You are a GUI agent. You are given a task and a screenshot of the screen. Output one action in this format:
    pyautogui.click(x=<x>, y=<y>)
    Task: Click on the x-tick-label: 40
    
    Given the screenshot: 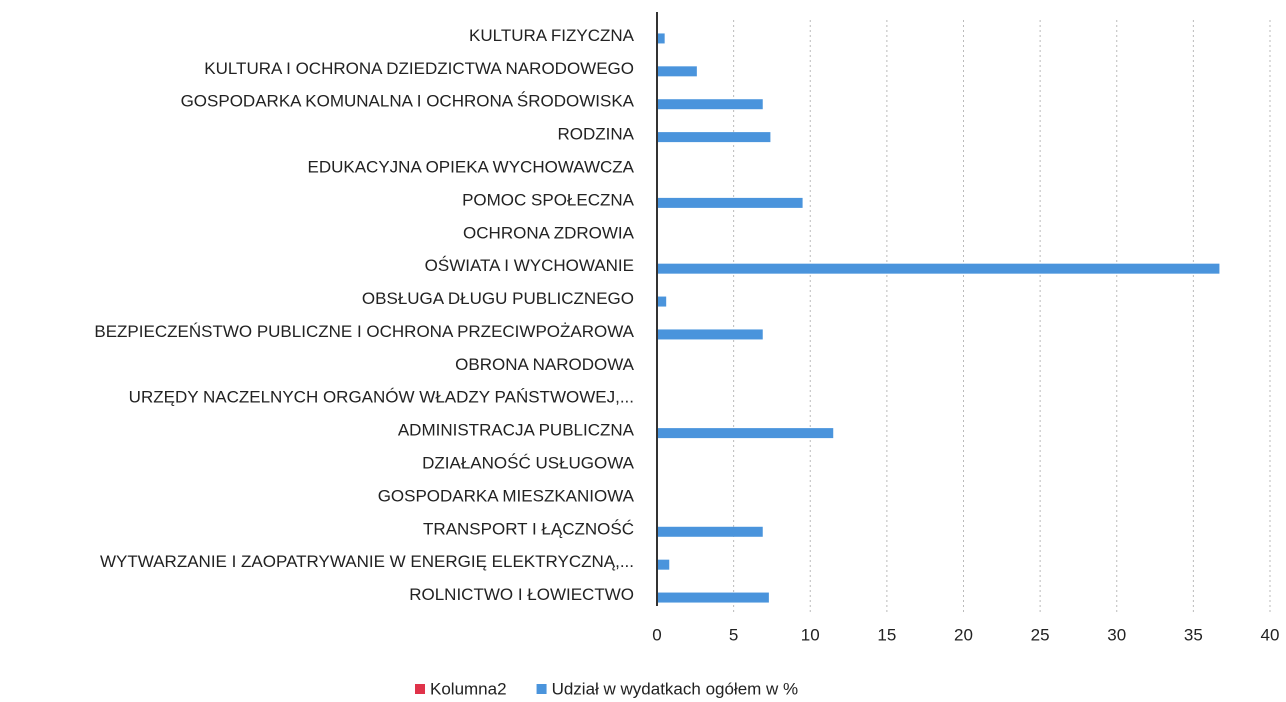 What is the action you would take?
    pyautogui.click(x=1270, y=634)
    